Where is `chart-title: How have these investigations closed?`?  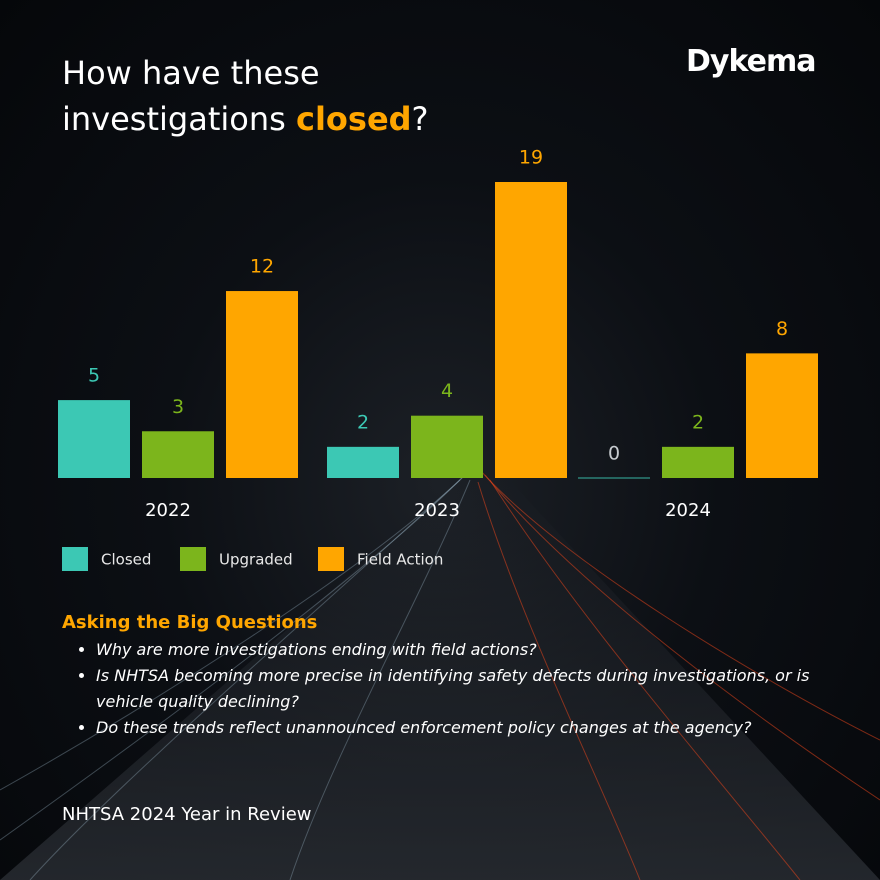 chart-title: How have these investigations closed? is located at coordinates (272, 96).